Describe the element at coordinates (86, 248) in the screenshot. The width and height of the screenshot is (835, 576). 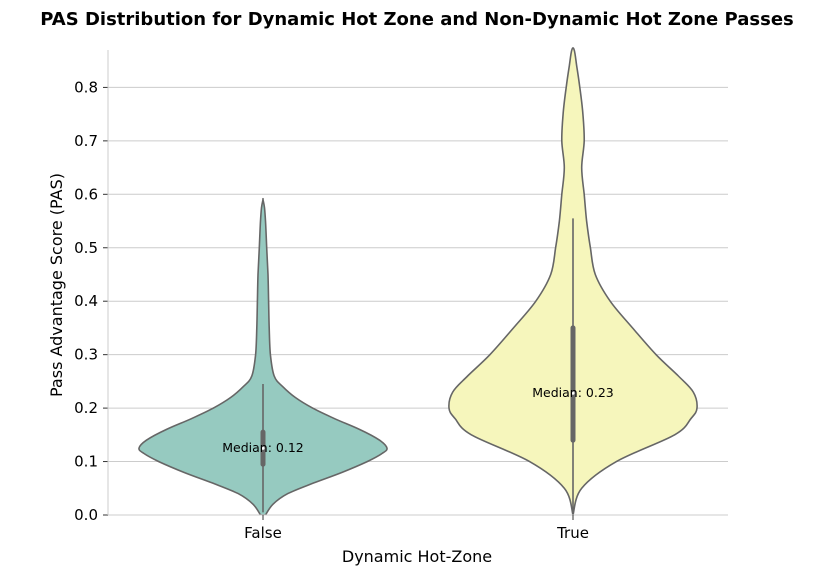
I see `y-tick-label: 0.5` at that location.